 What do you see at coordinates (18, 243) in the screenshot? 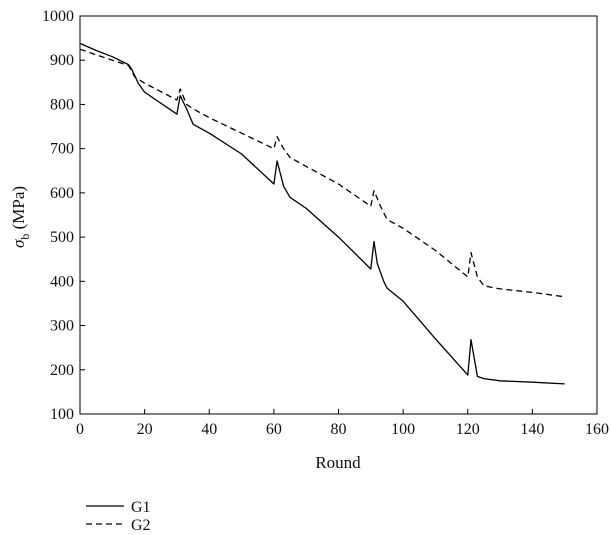
I see `y-axis-label-symbol: σ` at bounding box center [18, 243].